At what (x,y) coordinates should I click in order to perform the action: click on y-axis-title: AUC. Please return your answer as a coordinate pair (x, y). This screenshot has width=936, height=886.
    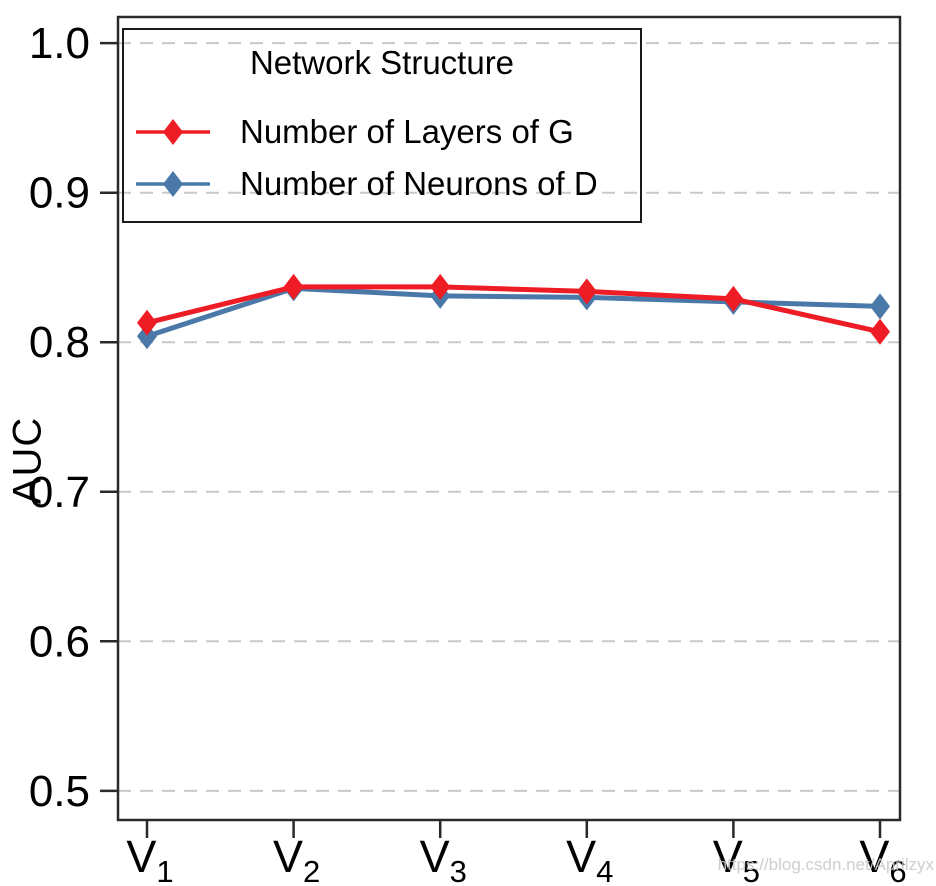
    Looking at the image, I should click on (27, 460).